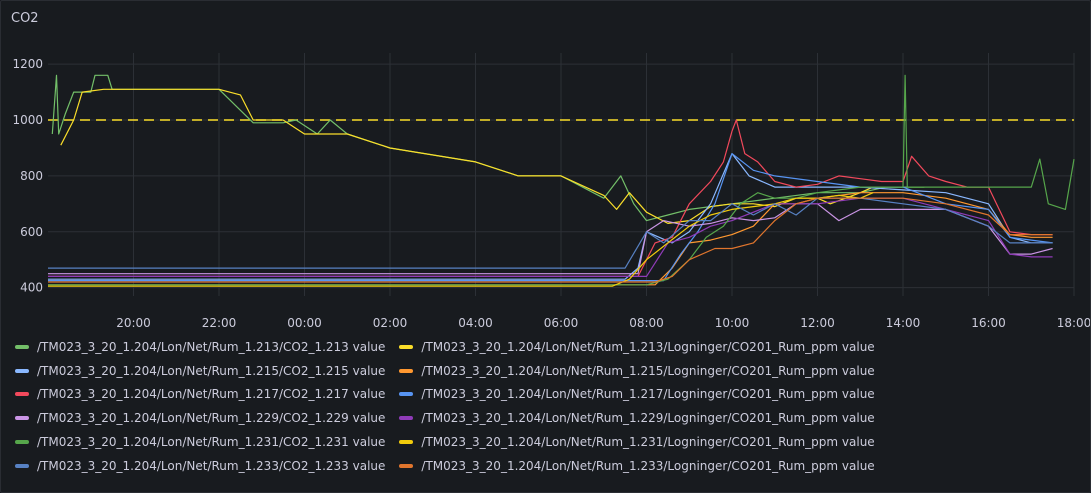 This screenshot has width=1091, height=493. What do you see at coordinates (561, 323) in the screenshot?
I see `x-tick-label: 06:00` at bounding box center [561, 323].